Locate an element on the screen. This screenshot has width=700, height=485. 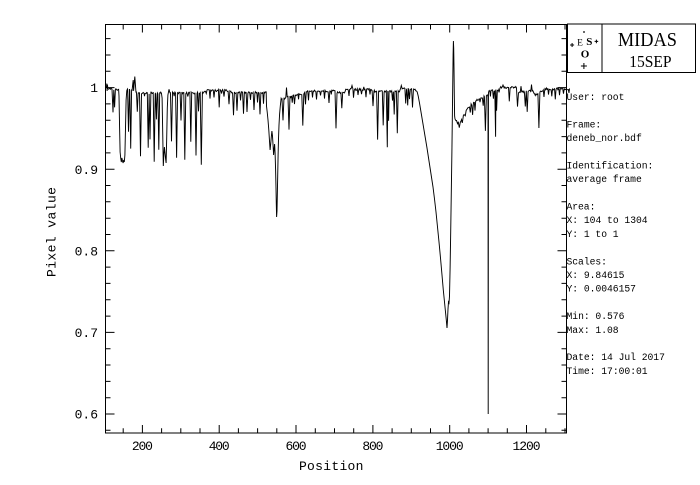
svg-text: 600 is located at coordinates (296, 446).